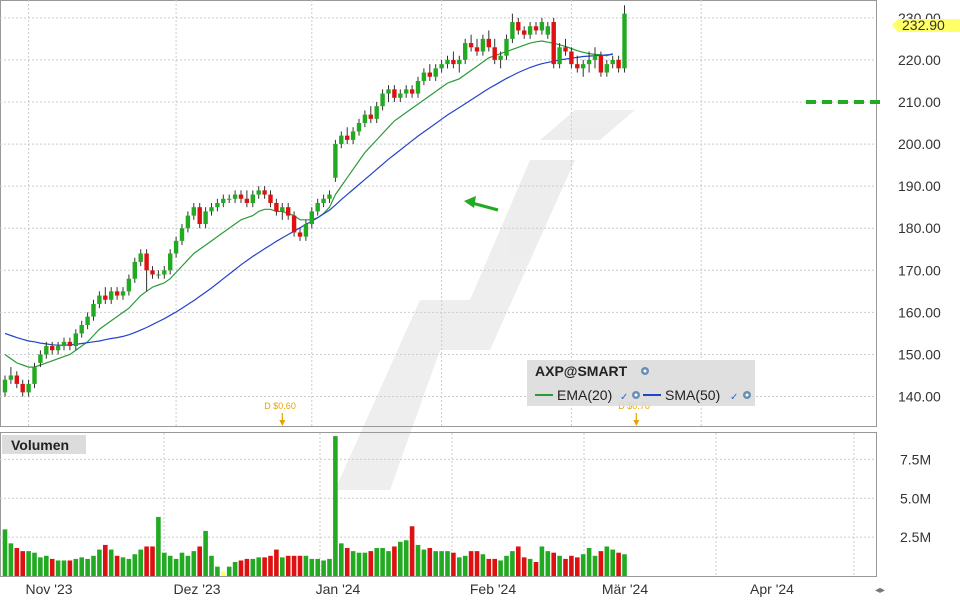 The image size is (960, 600). What do you see at coordinates (624, 397) in the screenshot?
I see `legend-ema-check-icon: ✓` at bounding box center [624, 397].